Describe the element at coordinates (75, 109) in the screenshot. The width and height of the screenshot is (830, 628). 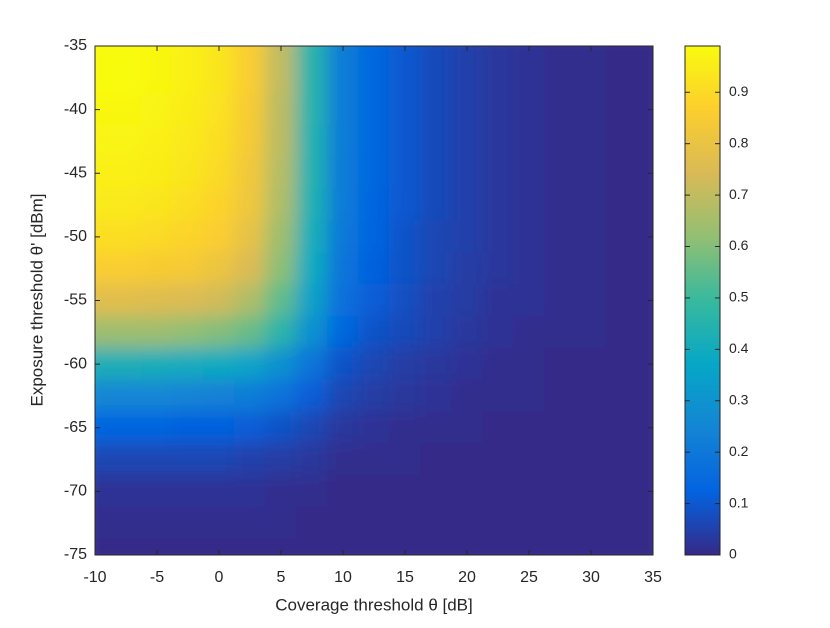
I see `y-tick-label: -40` at that location.